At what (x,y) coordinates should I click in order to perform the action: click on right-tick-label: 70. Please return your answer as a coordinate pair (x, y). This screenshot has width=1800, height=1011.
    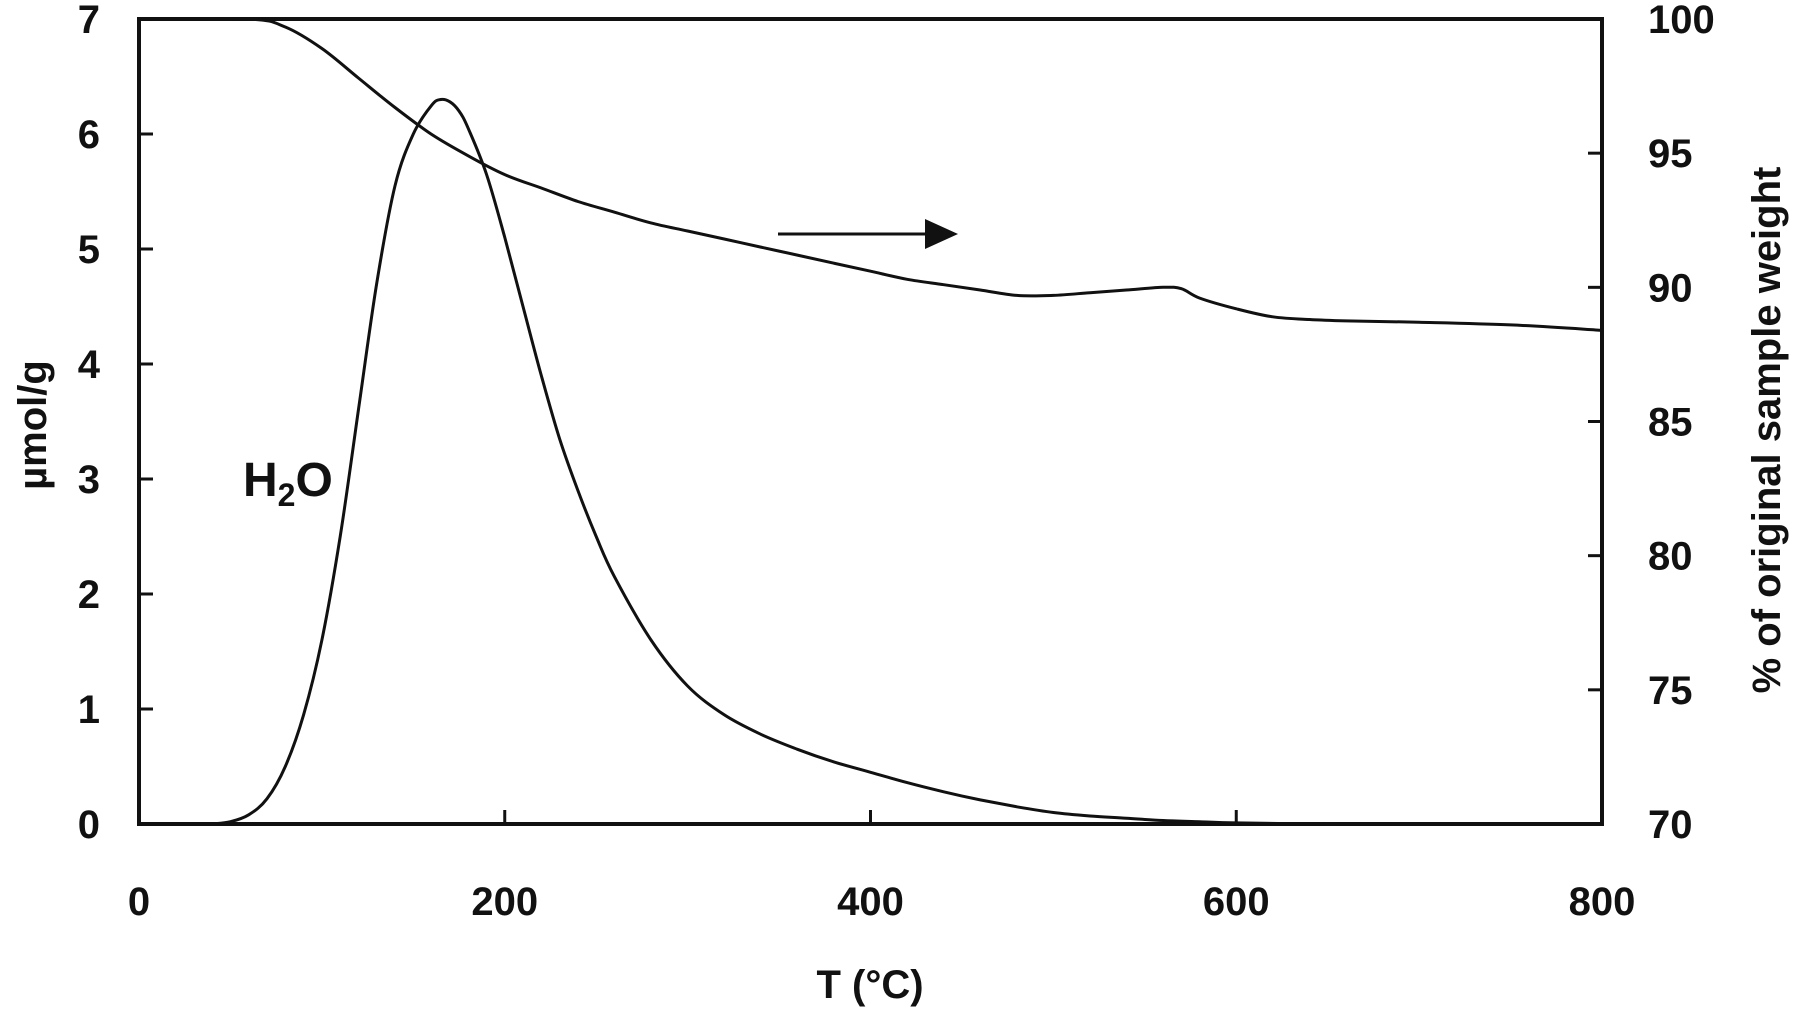
    Looking at the image, I should click on (1670, 825).